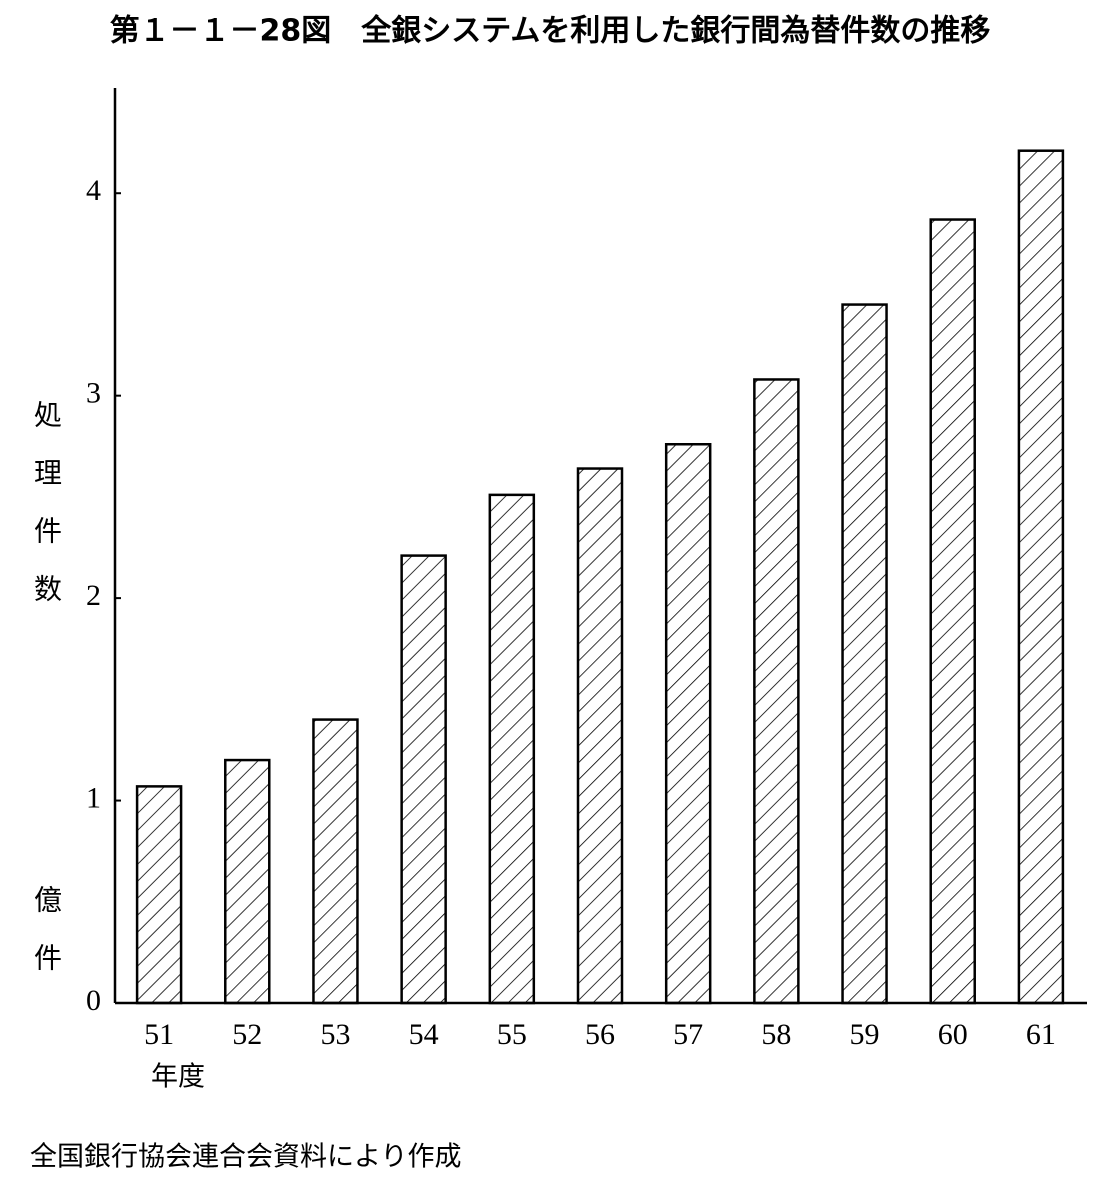 Image resolution: width=1101 pixels, height=1189 pixels. I want to click on x-tick-label: 60, so click(953, 1034).